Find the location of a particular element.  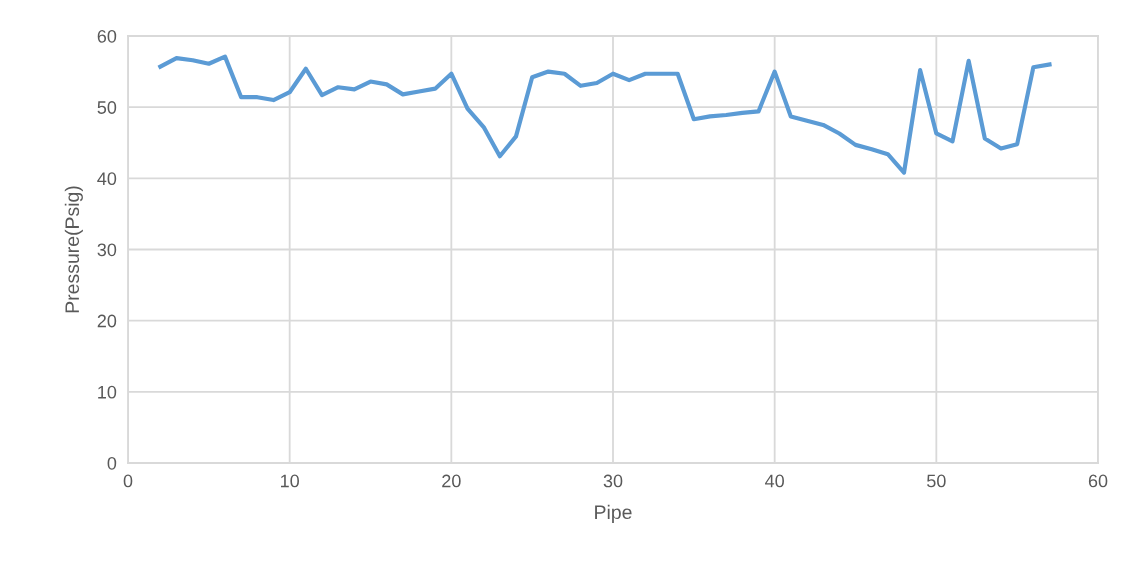

x-tick-label: 60 is located at coordinates (1098, 481).